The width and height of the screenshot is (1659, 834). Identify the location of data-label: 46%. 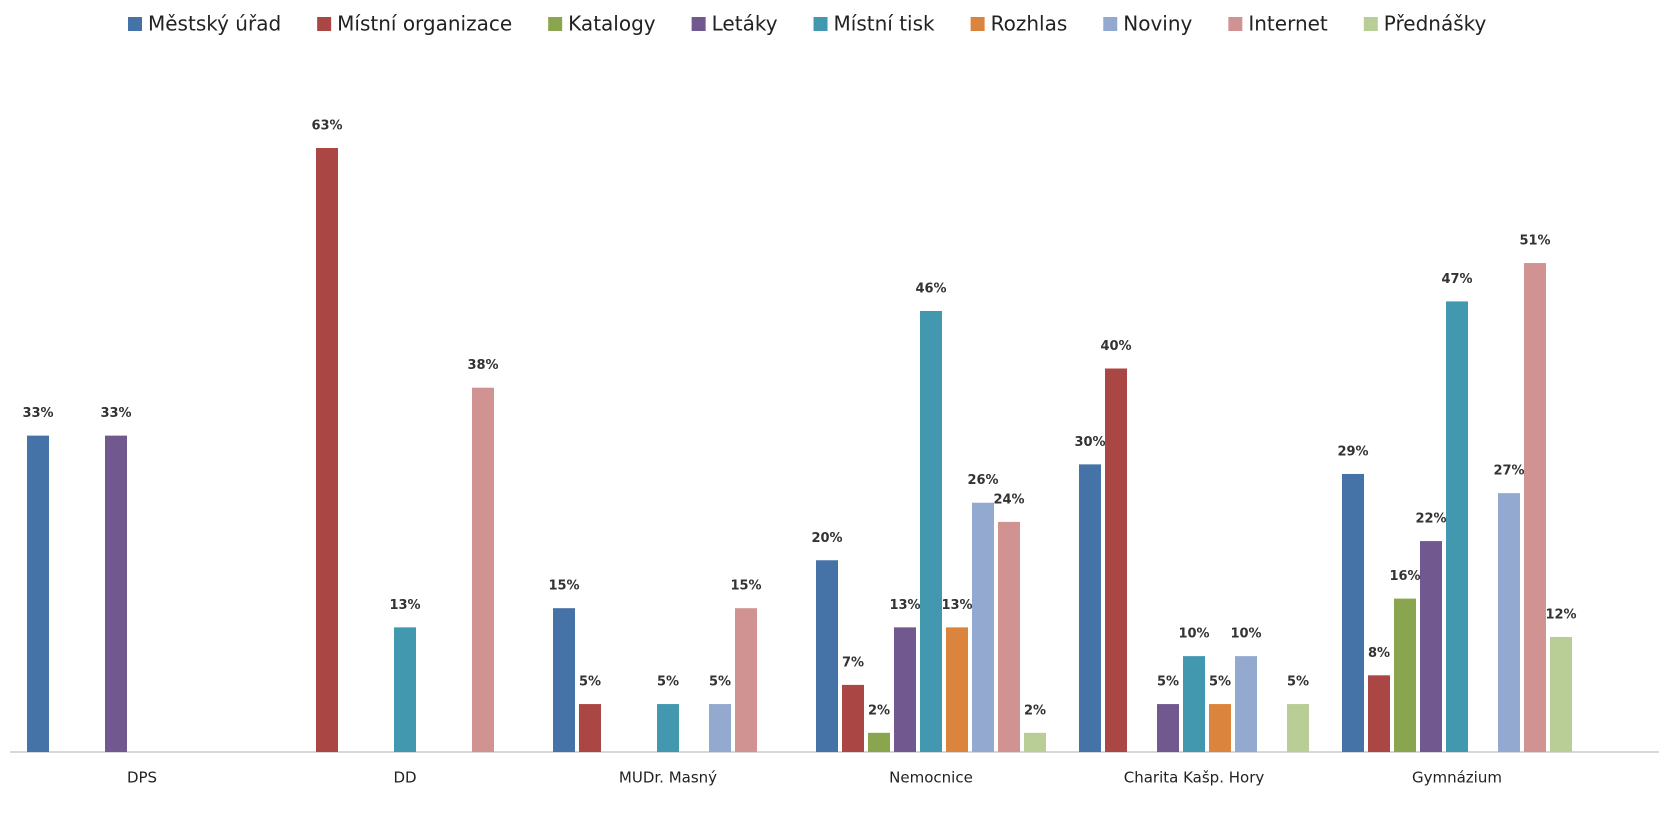
(930, 288).